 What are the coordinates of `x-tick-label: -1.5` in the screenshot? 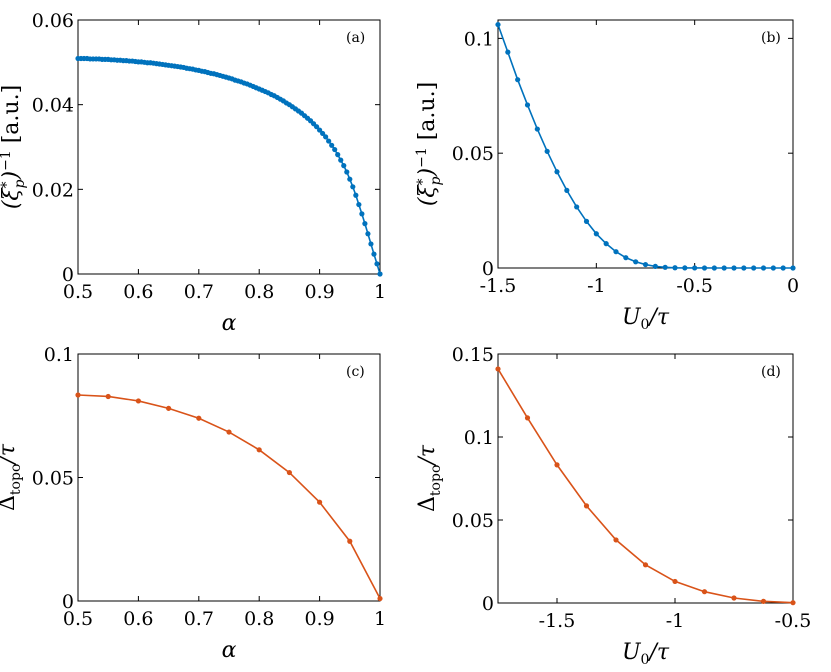 It's located at (498, 286).